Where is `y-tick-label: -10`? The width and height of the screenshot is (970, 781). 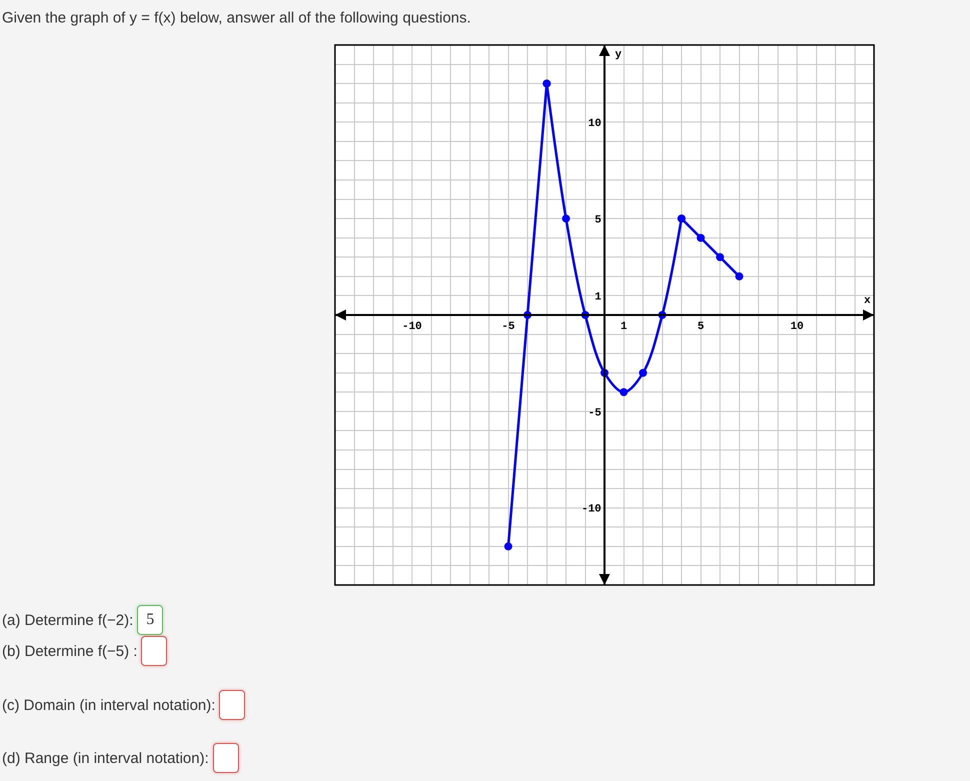 y-tick-label: -10 is located at coordinates (591, 510).